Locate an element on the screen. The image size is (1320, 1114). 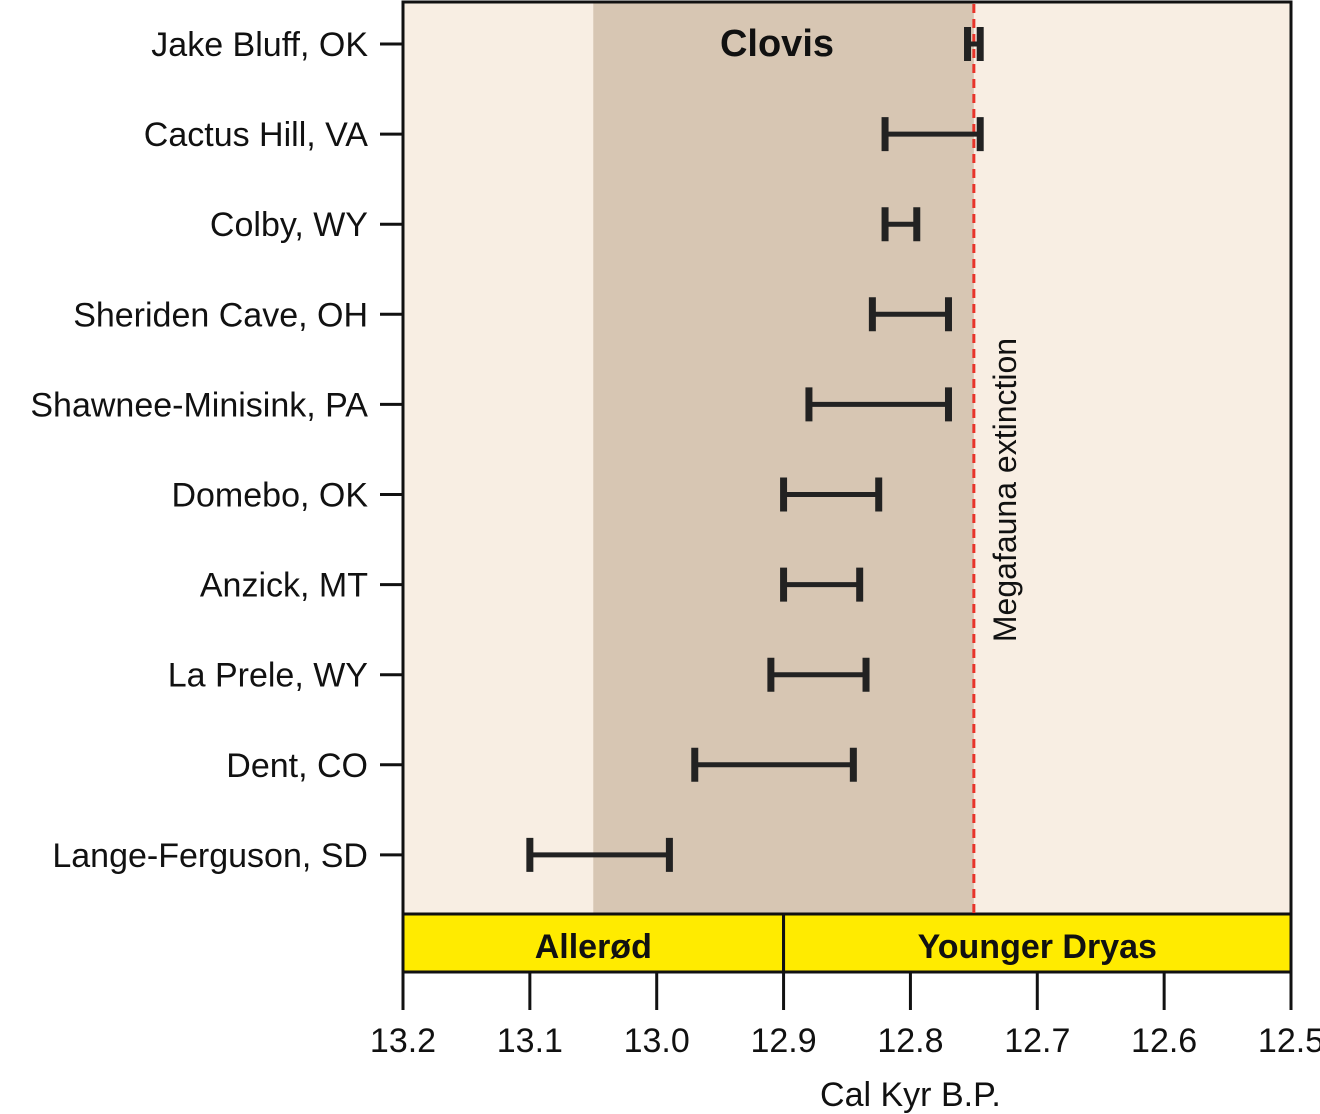
site-label: Cactus Hill, VA is located at coordinates (256, 135).